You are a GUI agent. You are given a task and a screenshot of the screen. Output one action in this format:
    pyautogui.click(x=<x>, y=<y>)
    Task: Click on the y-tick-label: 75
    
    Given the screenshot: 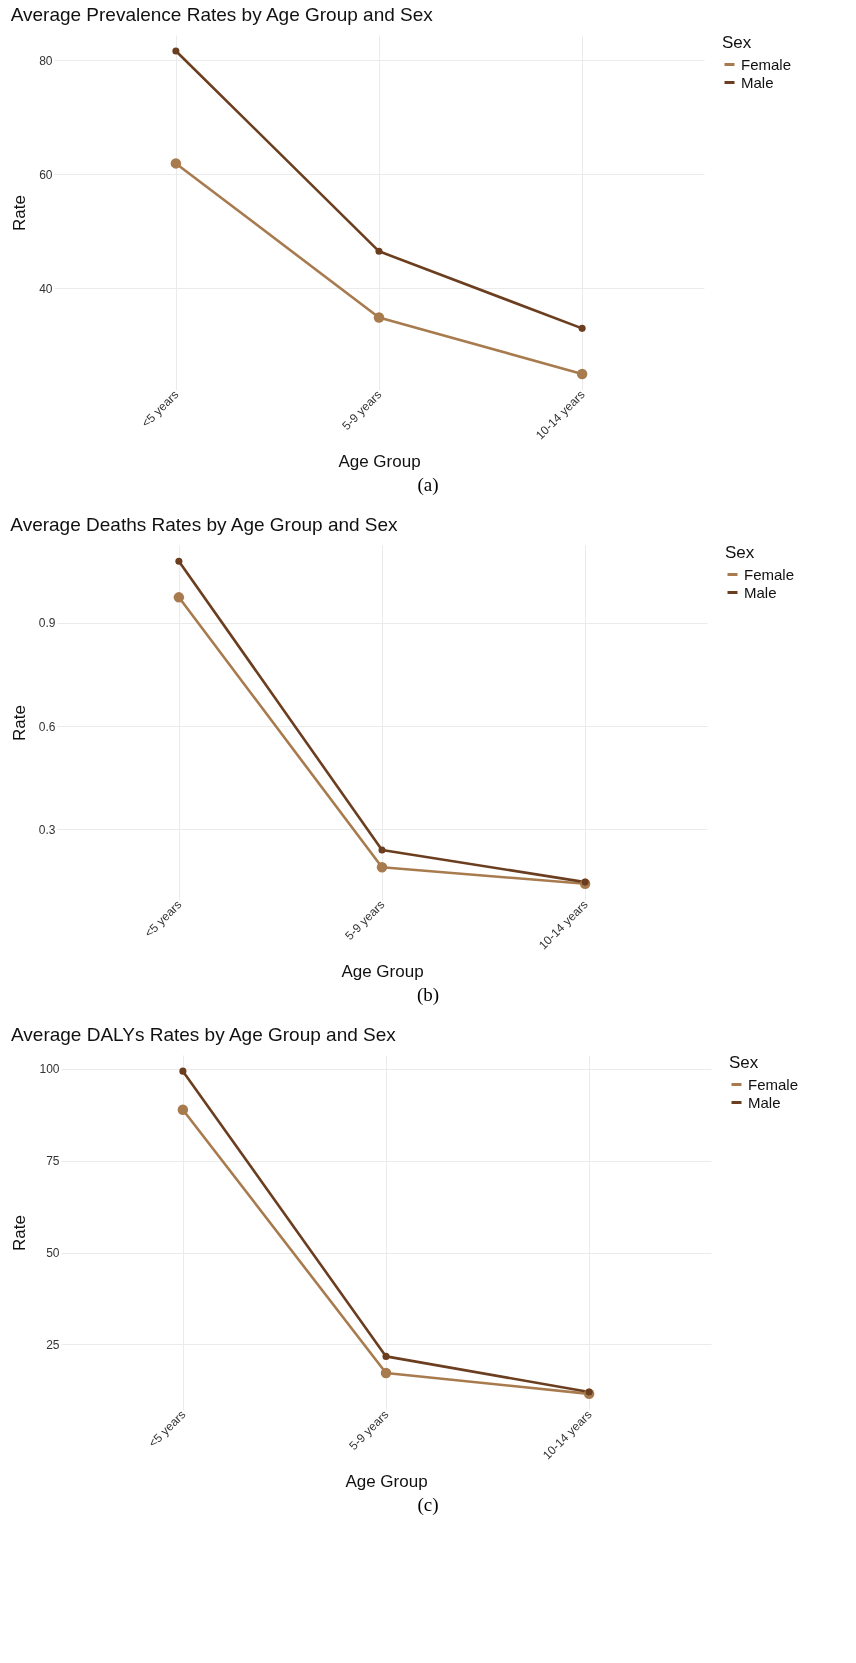 What is the action you would take?
    pyautogui.click(x=53, y=1161)
    